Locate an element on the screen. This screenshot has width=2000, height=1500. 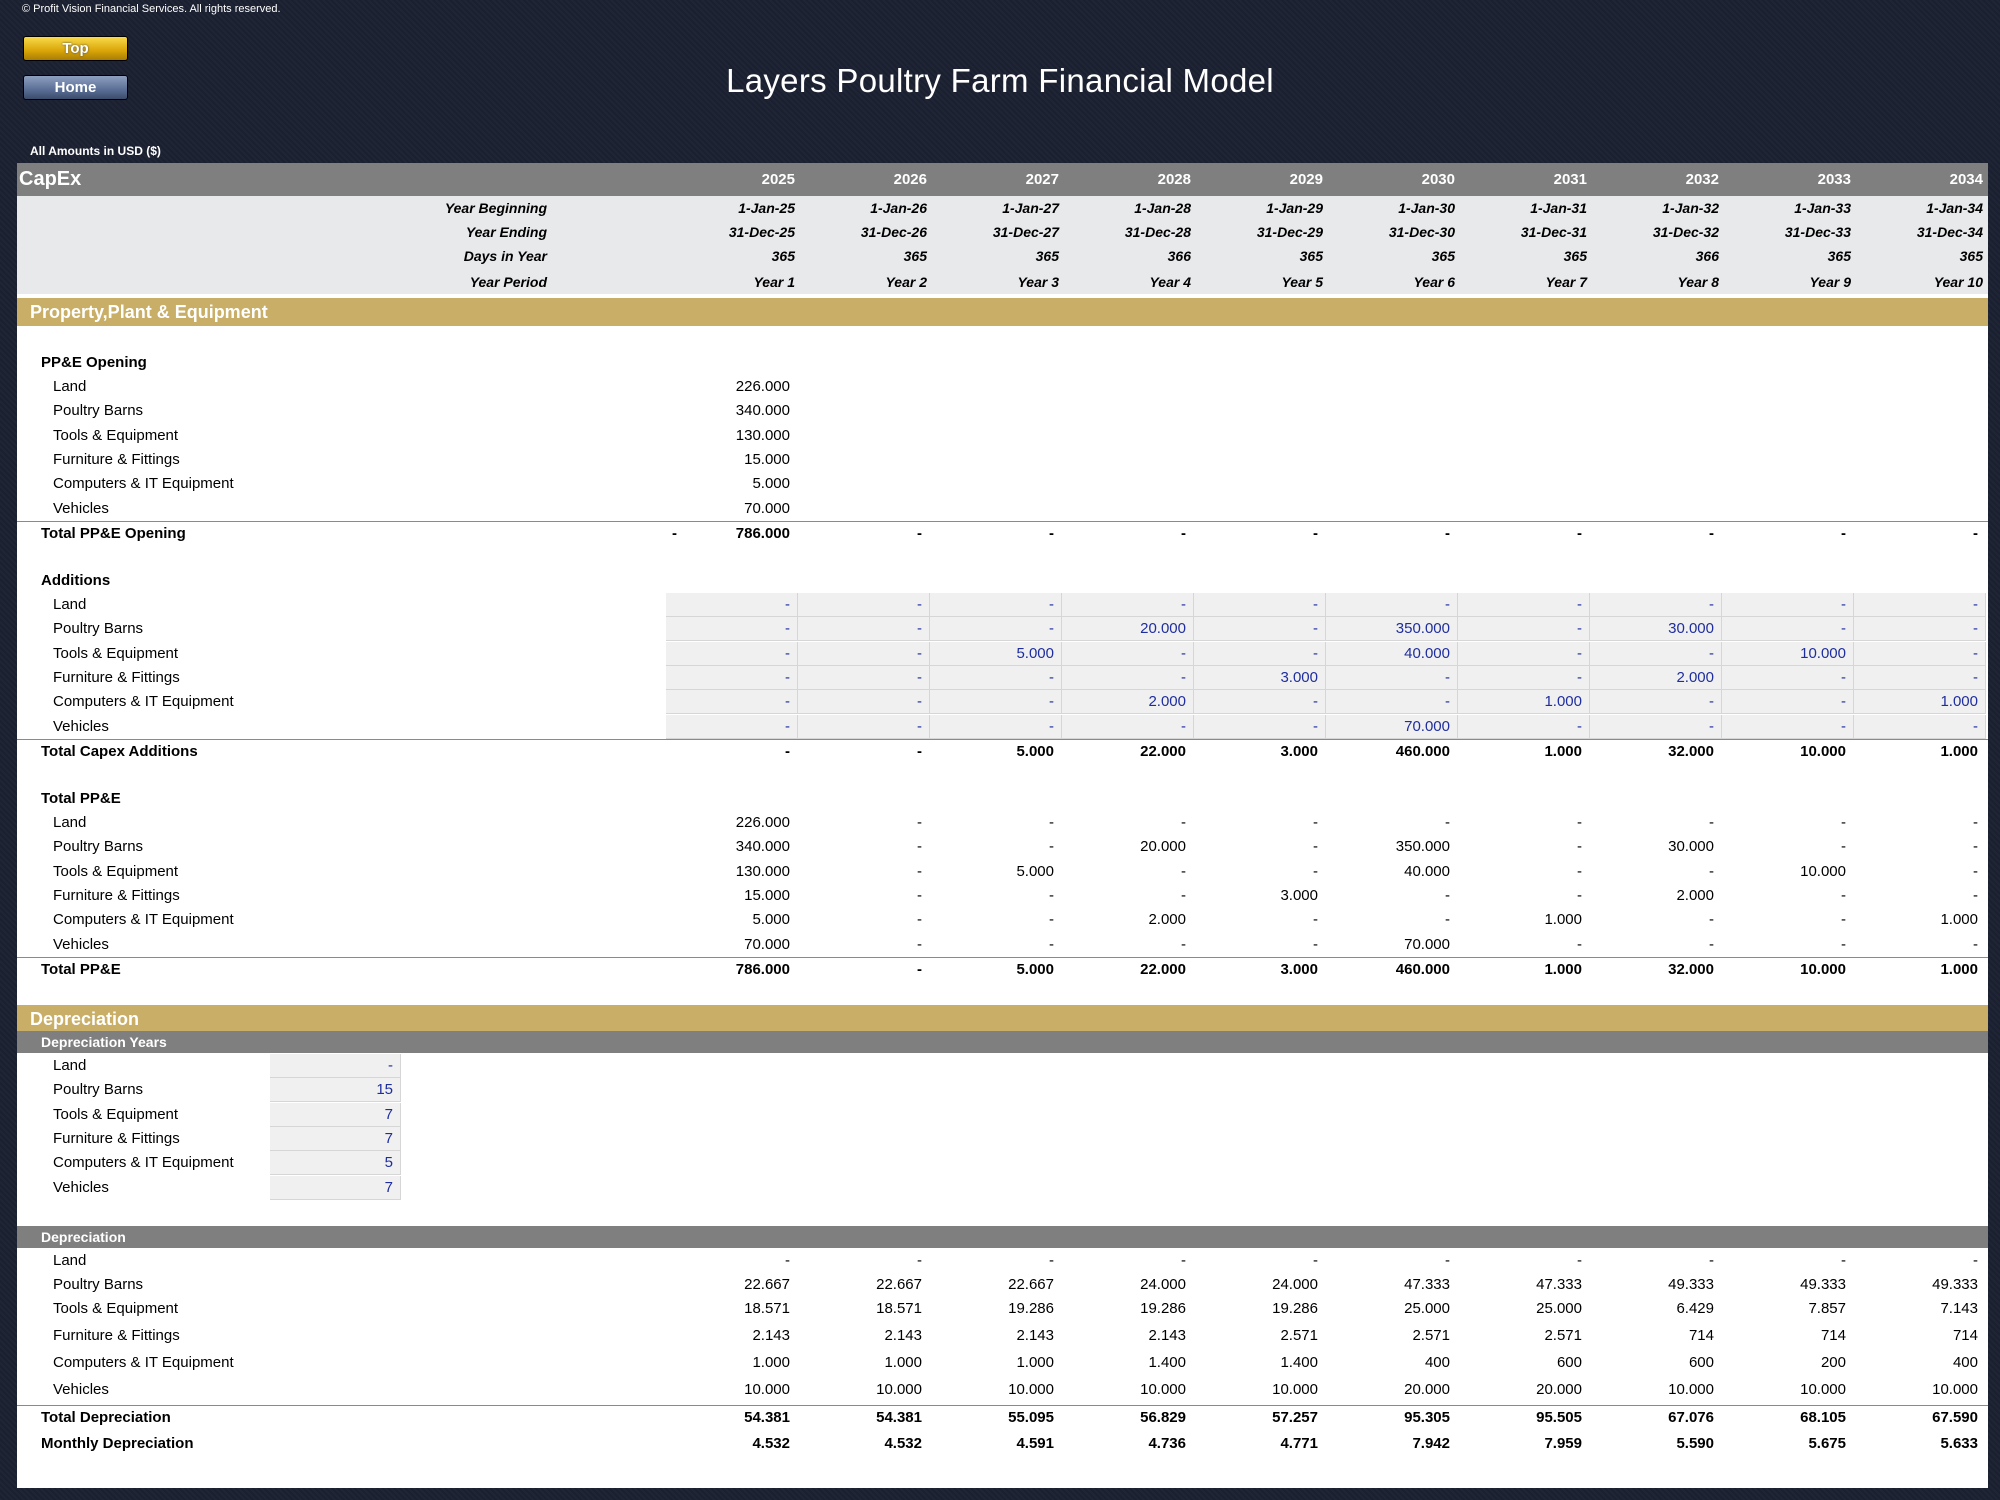
timeline-value: 31-Dec-34 is located at coordinates (1949, 232).